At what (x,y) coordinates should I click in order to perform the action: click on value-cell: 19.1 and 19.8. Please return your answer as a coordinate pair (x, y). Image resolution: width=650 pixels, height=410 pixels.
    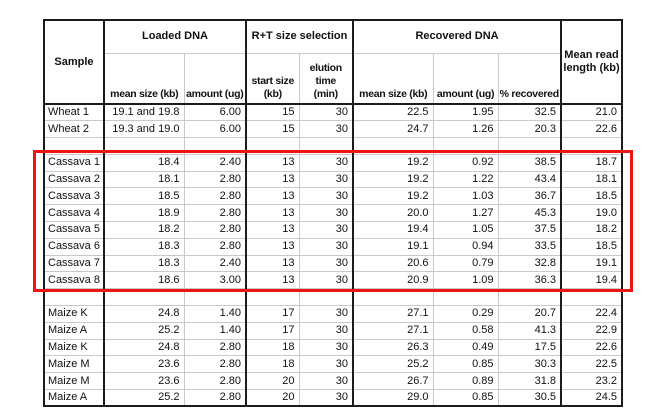
    Looking at the image, I should click on (144, 113).